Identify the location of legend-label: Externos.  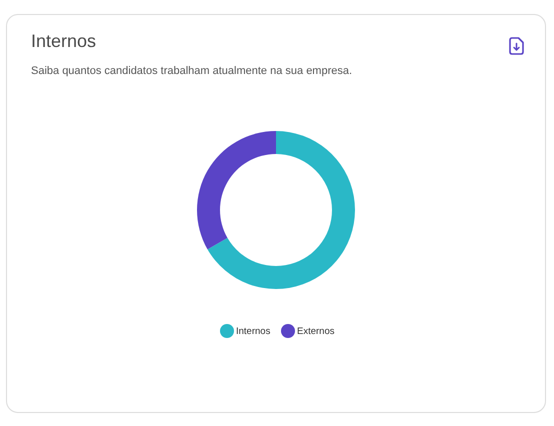
(316, 331).